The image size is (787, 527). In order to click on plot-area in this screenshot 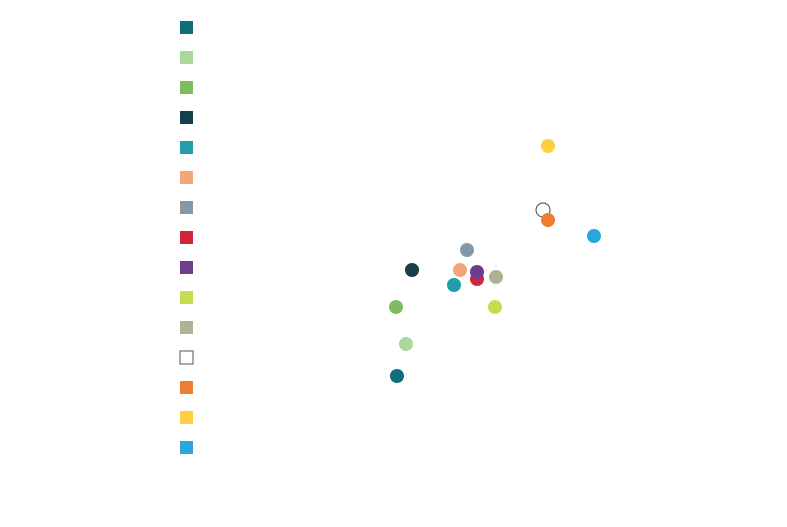, I will do `click(495, 261)`.